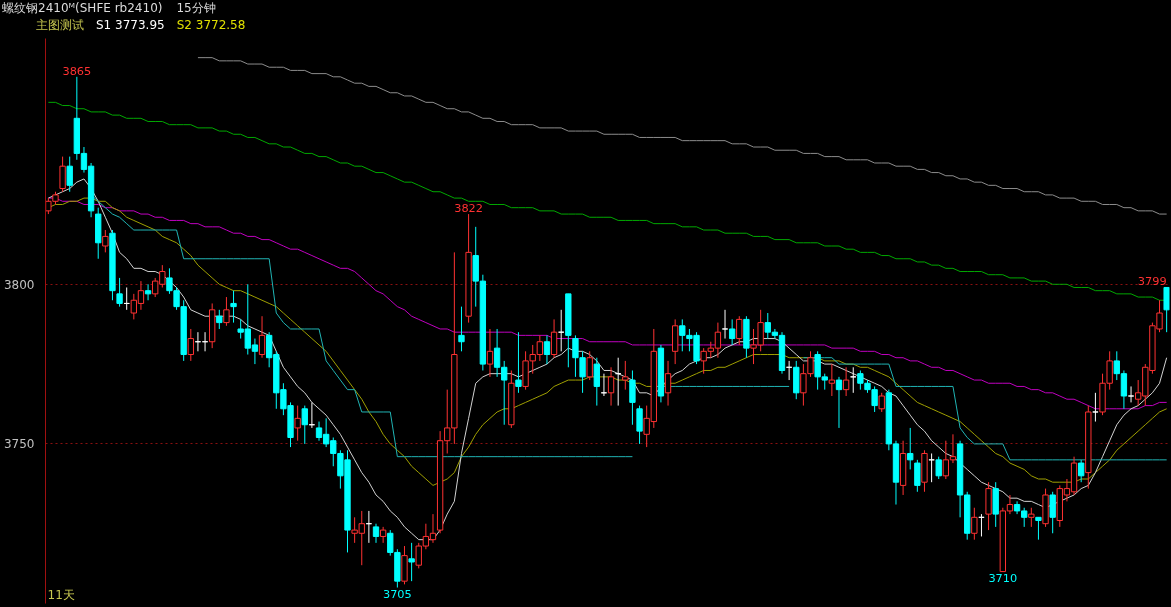 The width and height of the screenshot is (1171, 607). Describe the element at coordinates (196, 8) in the screenshot. I see `chart-subtitle: 15分钟` at that location.